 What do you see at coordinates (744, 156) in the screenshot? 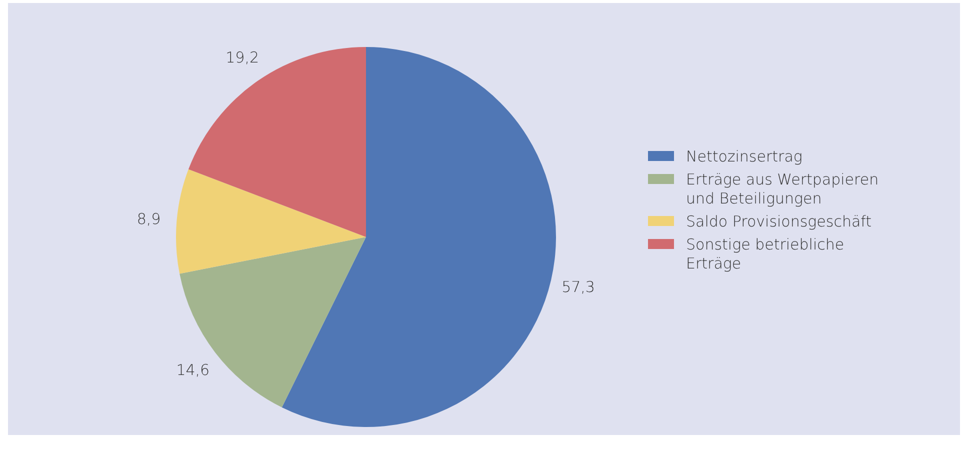
I see `legend-label: Nettozinsertrag` at bounding box center [744, 156].